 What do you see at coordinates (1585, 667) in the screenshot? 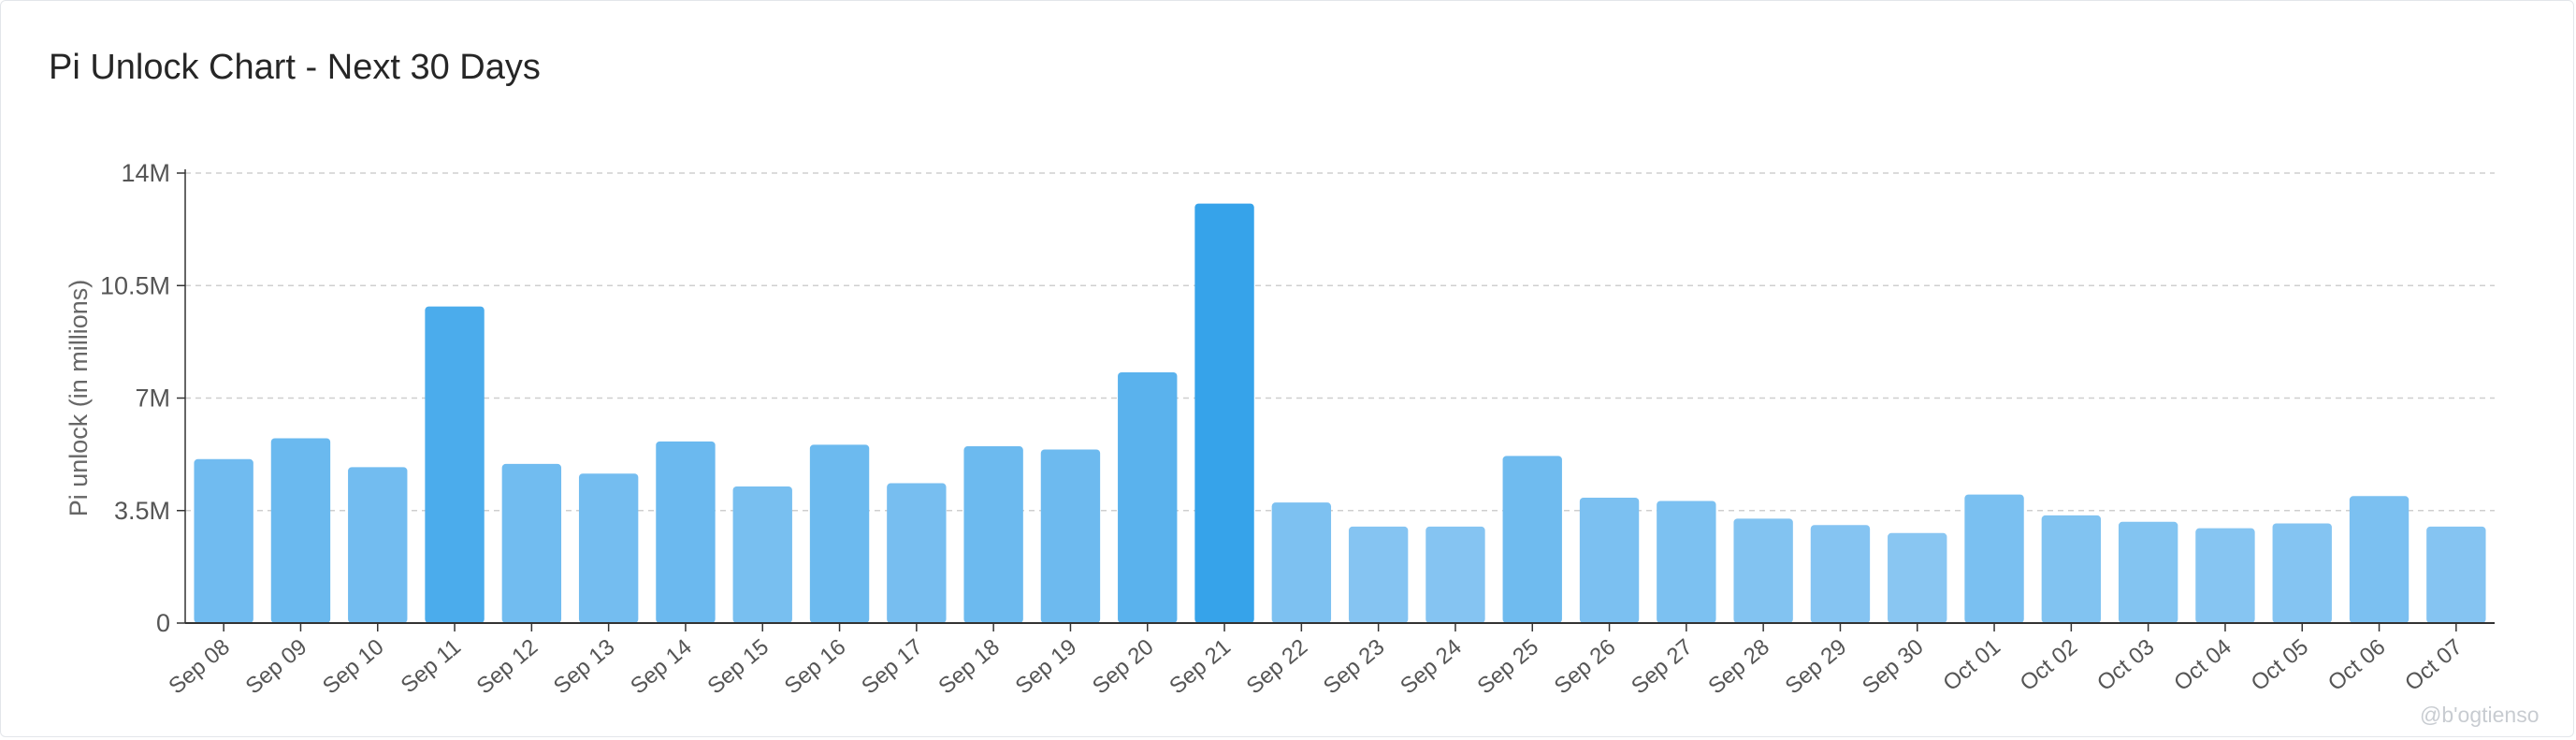
I see `x-tick-label: Sep 26` at bounding box center [1585, 667].